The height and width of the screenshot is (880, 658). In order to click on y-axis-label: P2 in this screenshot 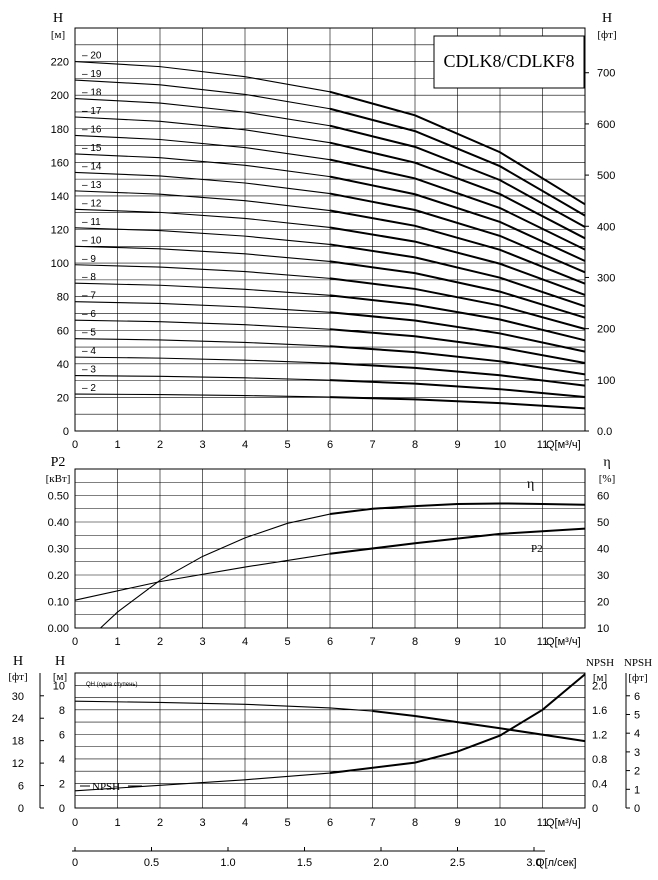, I will do `click(58, 462)`.